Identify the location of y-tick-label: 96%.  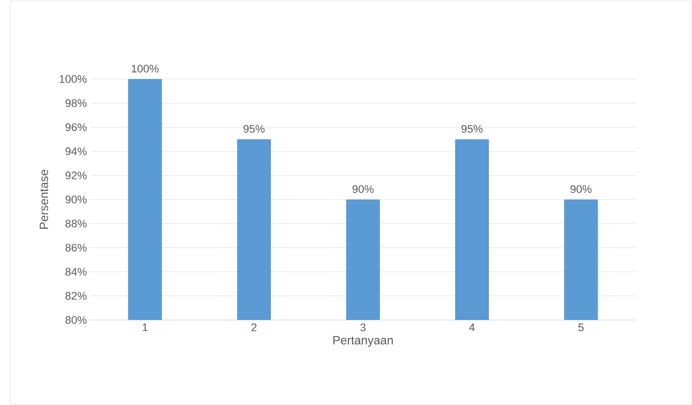
(76, 127).